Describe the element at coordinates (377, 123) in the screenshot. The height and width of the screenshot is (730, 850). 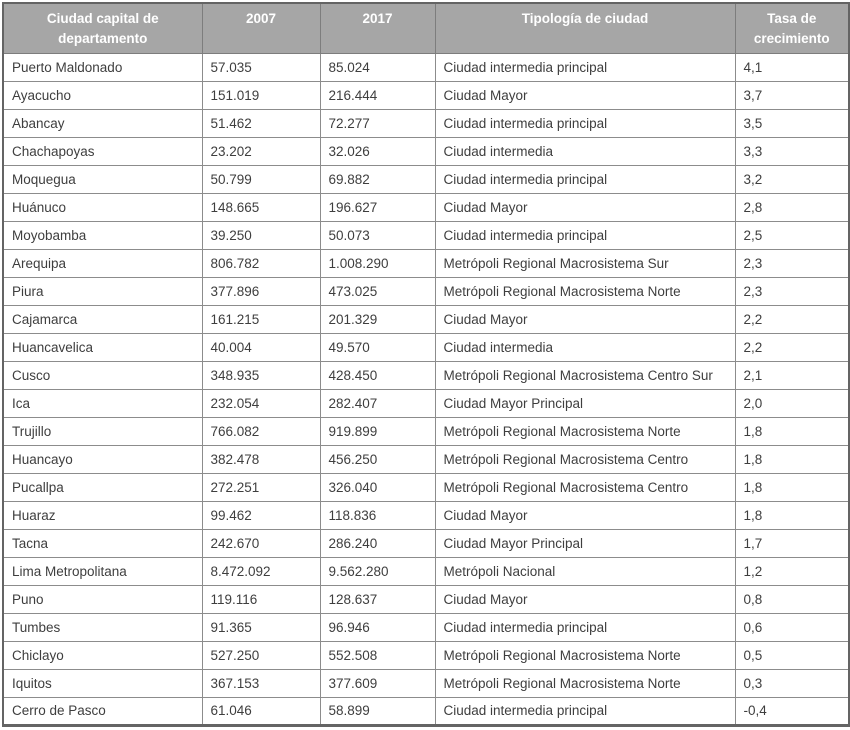
I see `pop-2017-cell: 72.277` at that location.